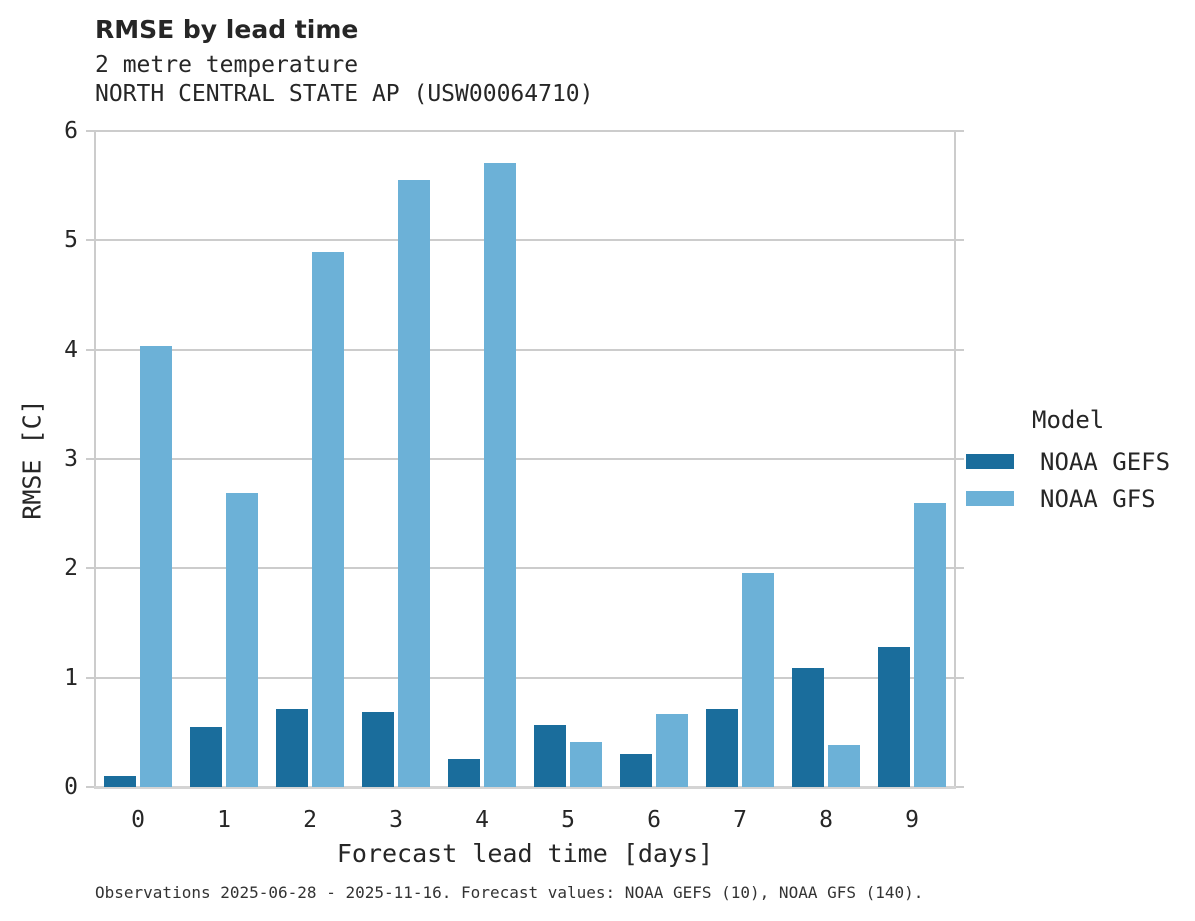 The width and height of the screenshot is (1195, 921). What do you see at coordinates (71, 240) in the screenshot?
I see `y-tick-label-5: 5` at bounding box center [71, 240].